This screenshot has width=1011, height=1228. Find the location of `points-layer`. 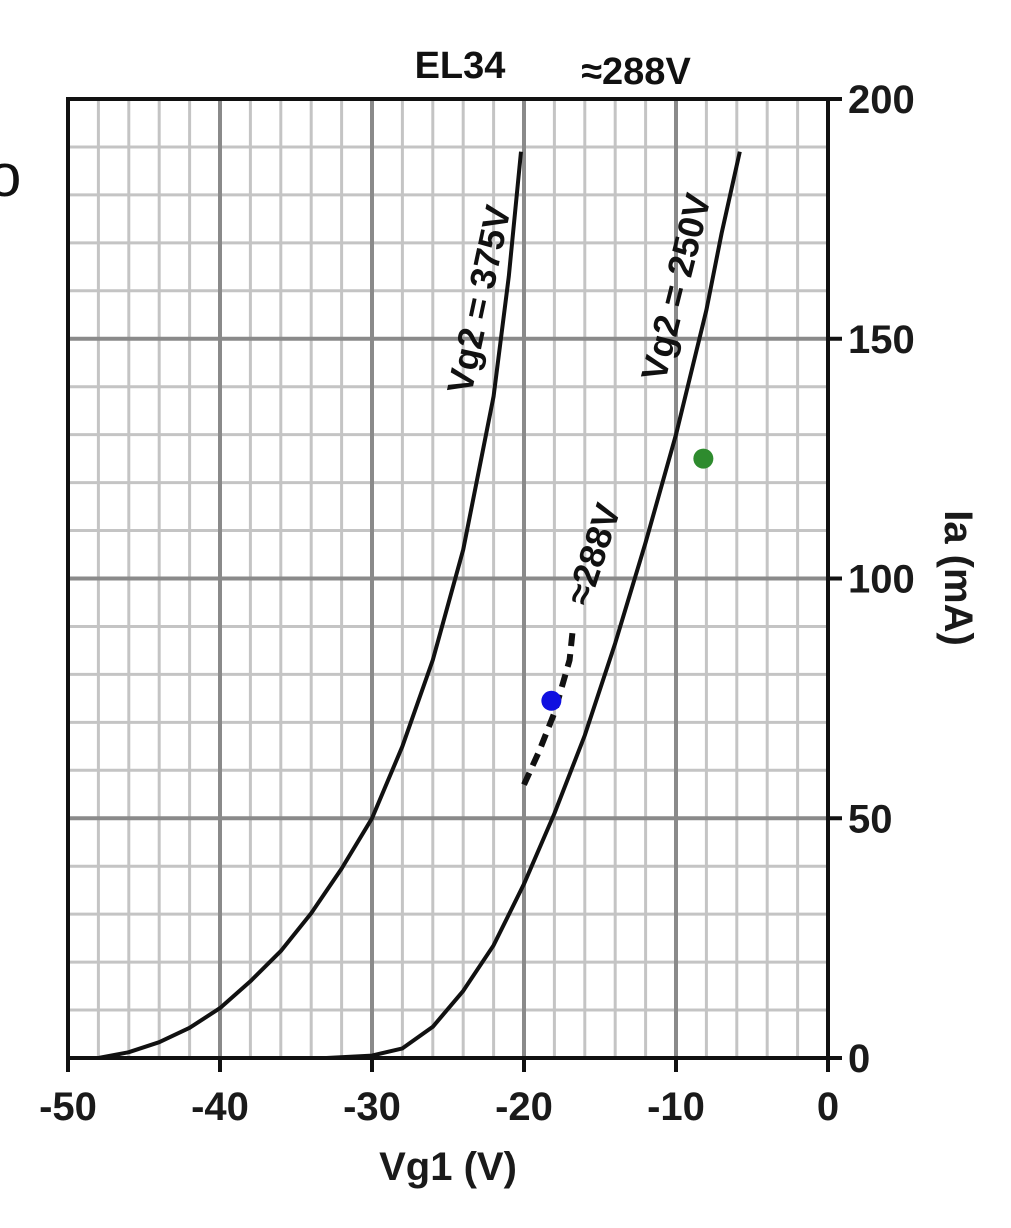

points-layer is located at coordinates (627, 579).